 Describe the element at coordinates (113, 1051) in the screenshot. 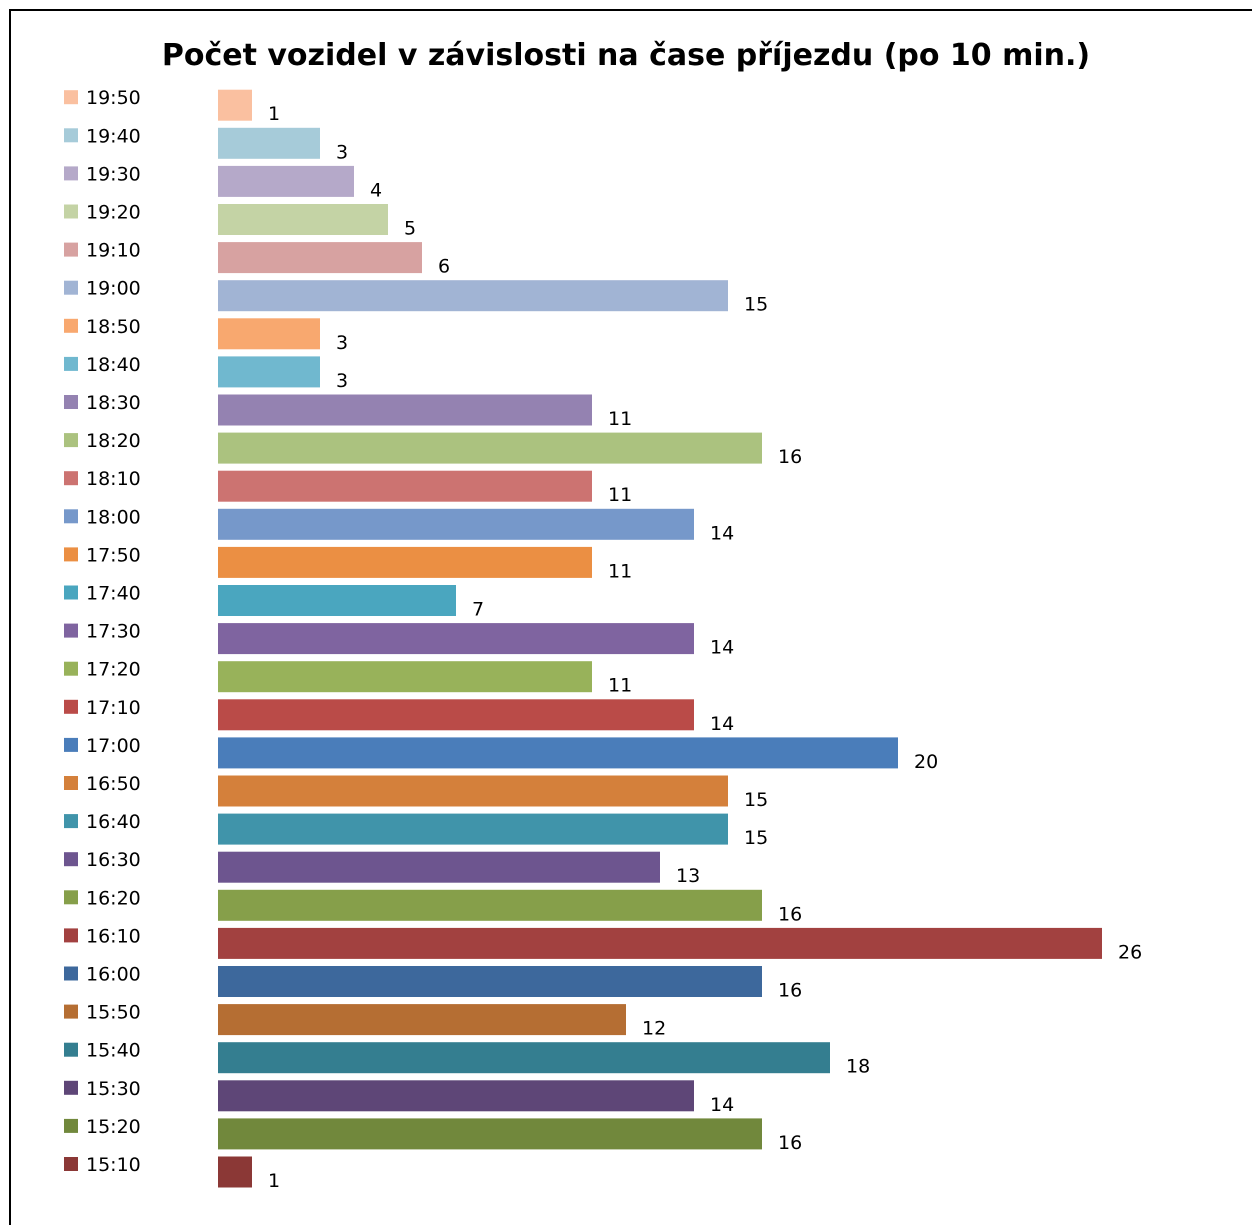

I see `legend-label-1540: 15:40` at that location.